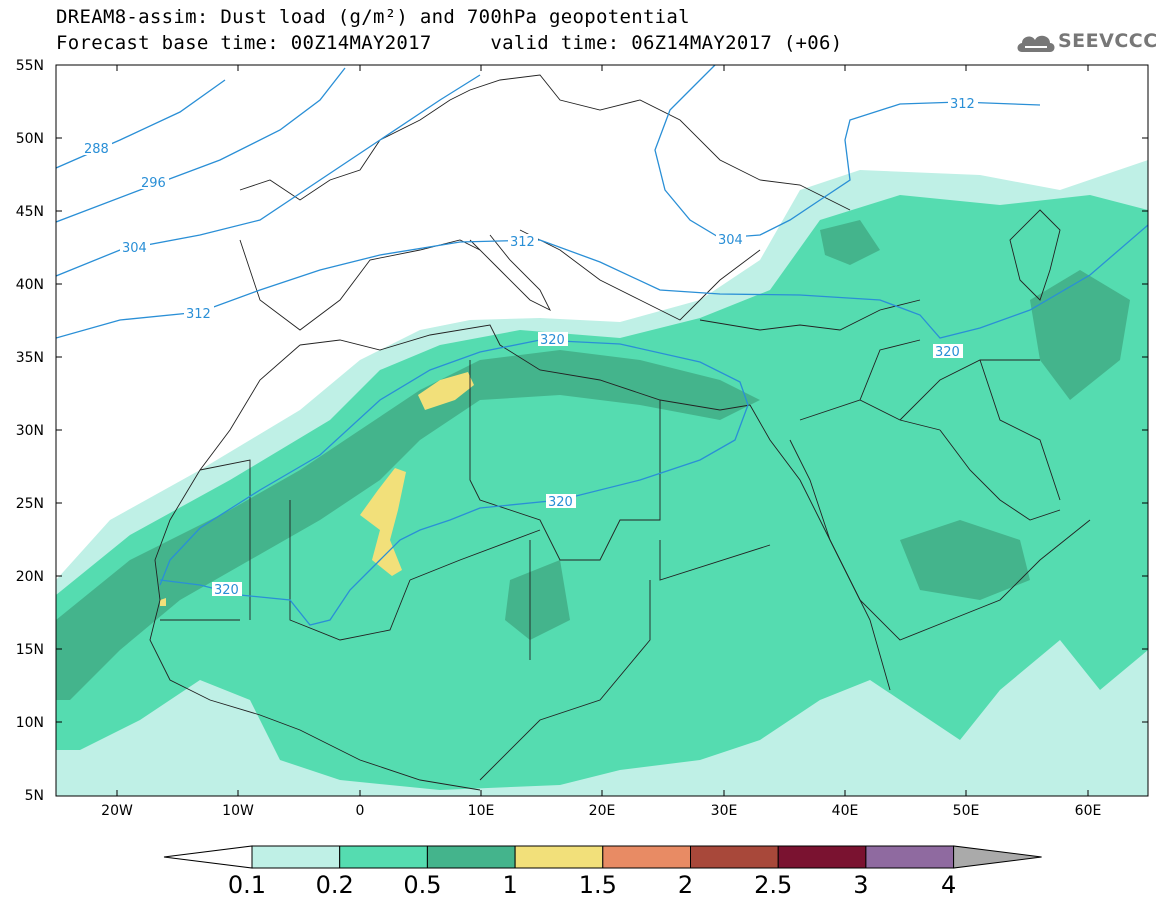 Image resolution: width=1165 pixels, height=907 pixels. Describe the element at coordinates (860, 885) in the screenshot. I see `colorbar-label: 3` at that location.